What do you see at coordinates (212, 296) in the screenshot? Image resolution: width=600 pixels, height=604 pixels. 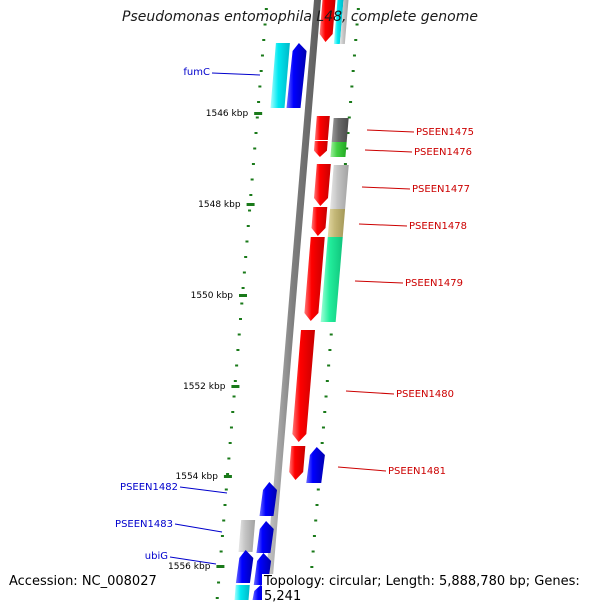 I see `scale-tick-label: 1550 kbp` at bounding box center [212, 296].